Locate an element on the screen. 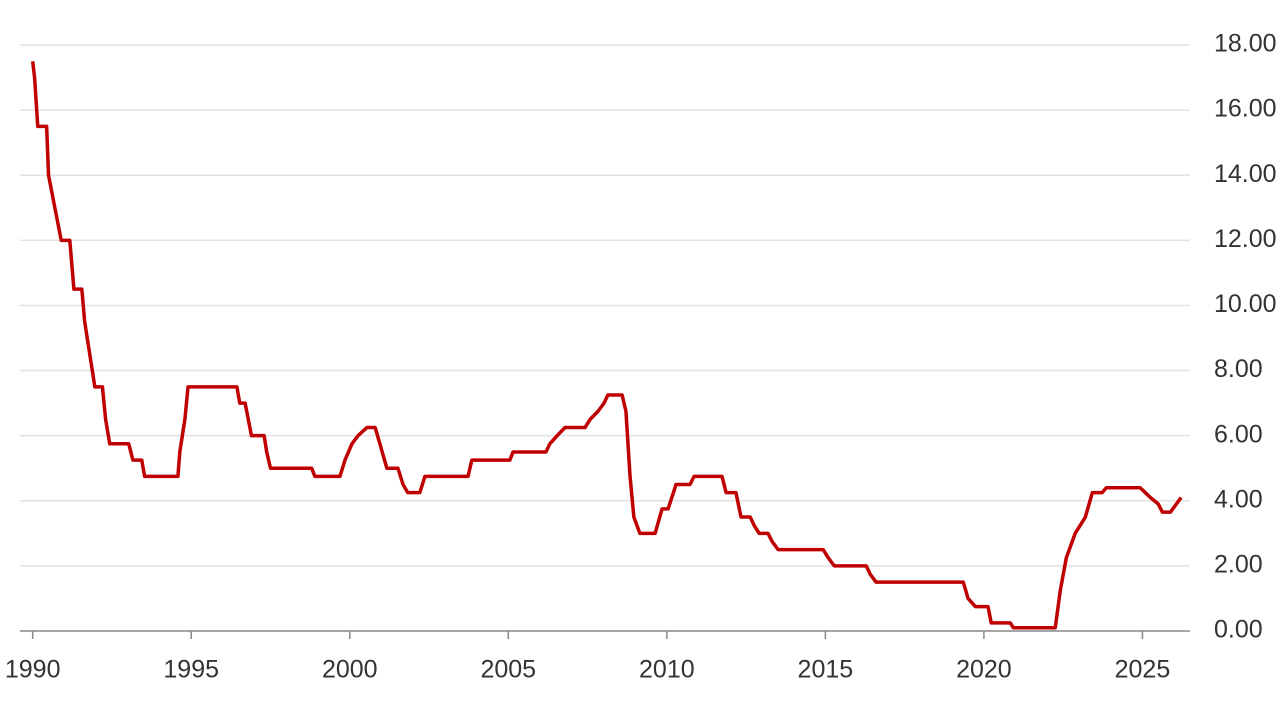 The width and height of the screenshot is (1280, 720). y-tick-label: 10.00 is located at coordinates (1245, 304).